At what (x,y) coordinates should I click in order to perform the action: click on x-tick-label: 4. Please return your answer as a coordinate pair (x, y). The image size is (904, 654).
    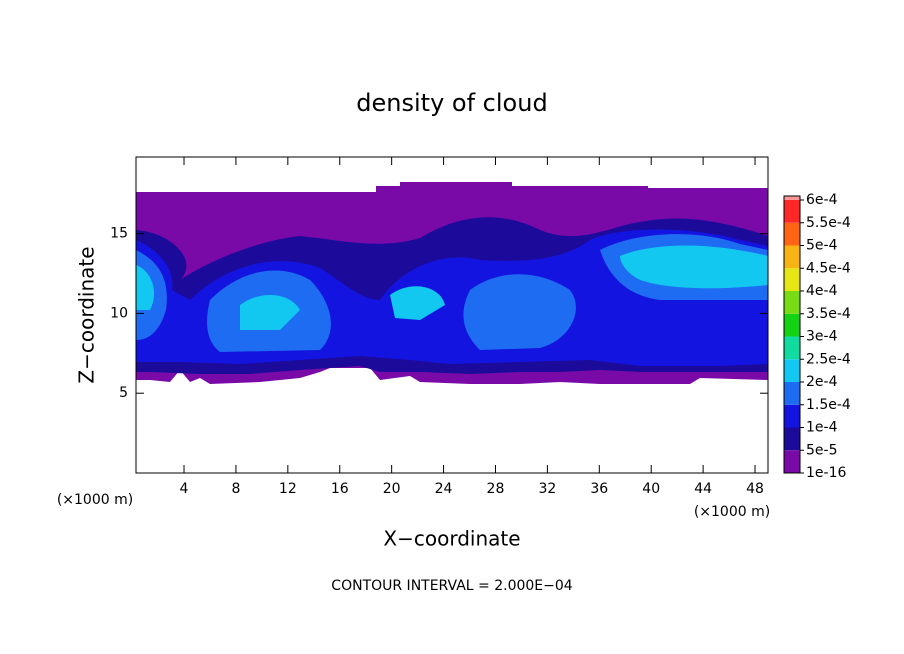
    Looking at the image, I should click on (184, 489).